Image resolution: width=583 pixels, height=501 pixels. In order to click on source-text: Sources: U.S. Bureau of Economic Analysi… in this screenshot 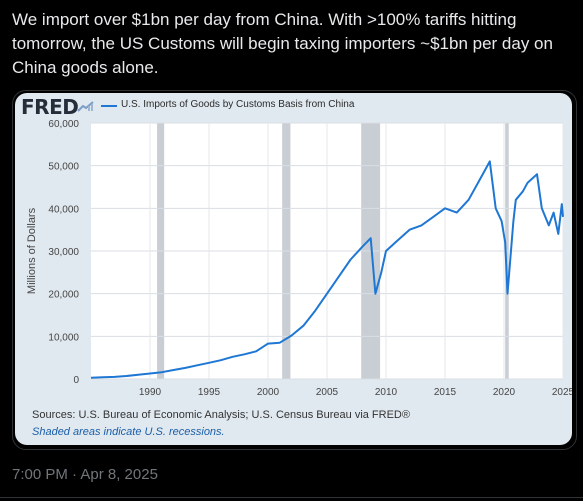, I will do `click(221, 415)`.